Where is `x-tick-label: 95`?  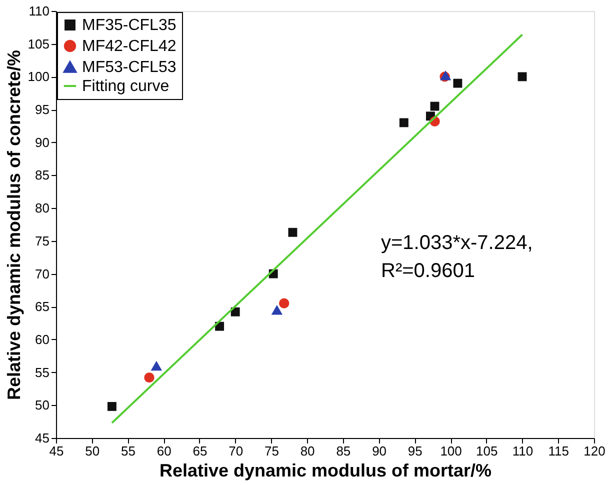
x-tick-label: 95 is located at coordinates (415, 451).